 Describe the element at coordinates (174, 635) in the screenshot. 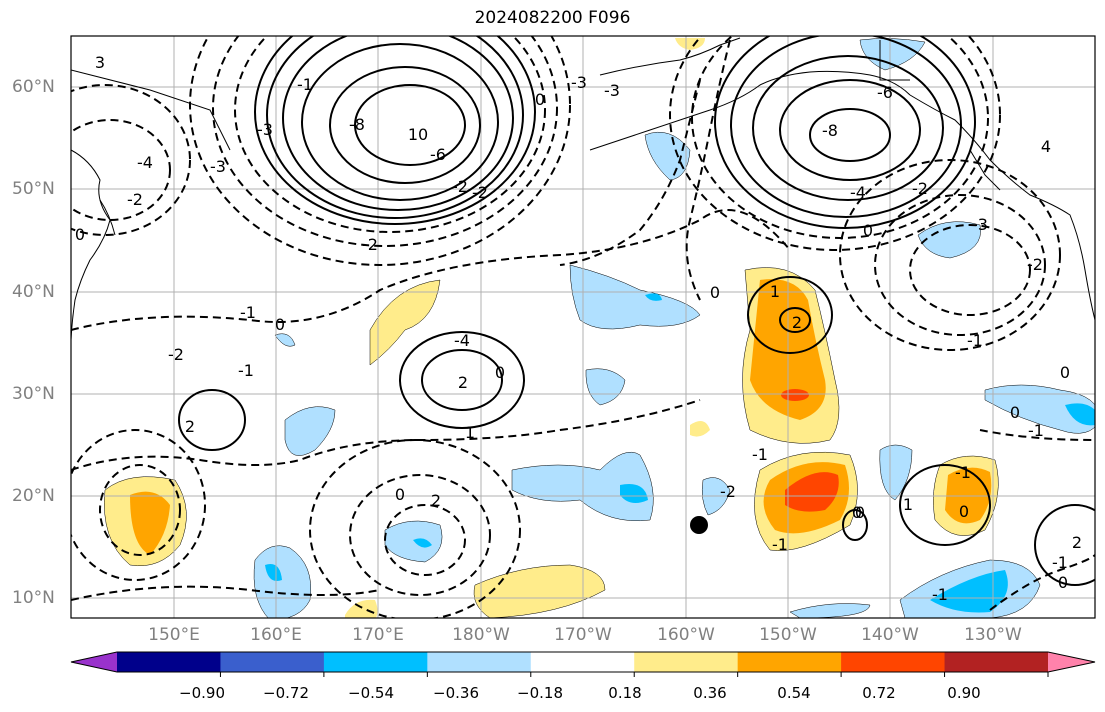

I see `lon-label-150e: 150°E` at that location.